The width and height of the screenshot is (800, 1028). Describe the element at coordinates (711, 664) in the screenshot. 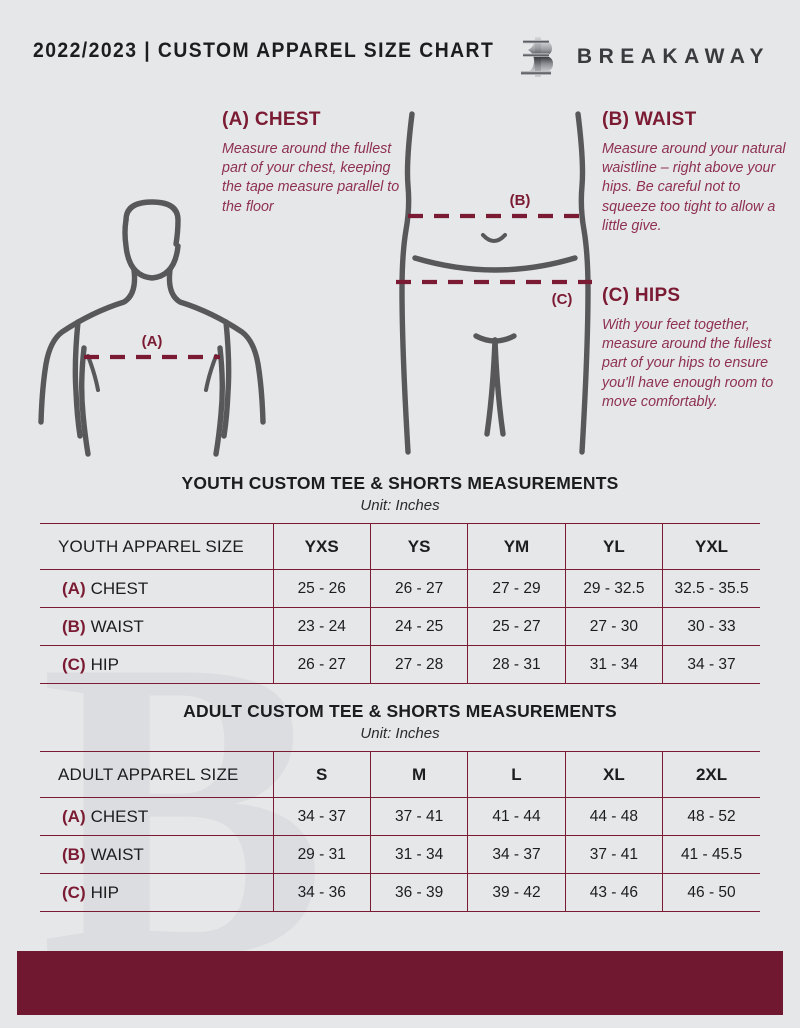

I see `youth-hip-4: 34 - 37` at that location.